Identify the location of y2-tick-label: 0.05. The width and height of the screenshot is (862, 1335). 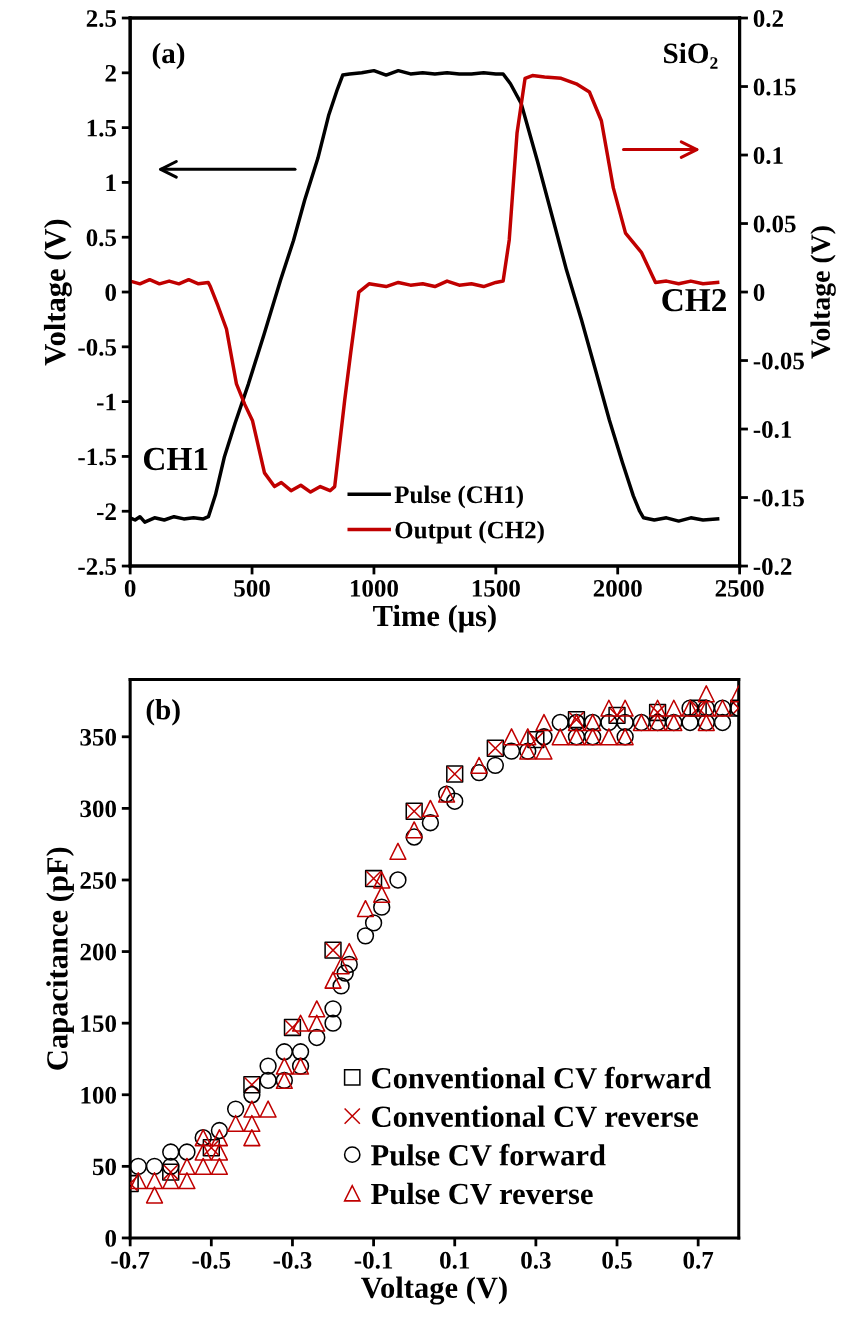
(774, 224).